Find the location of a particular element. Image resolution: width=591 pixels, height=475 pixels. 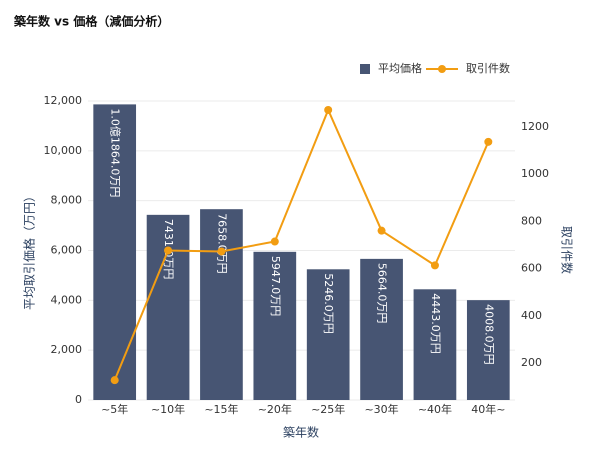

y-tick-label: 6,000 is located at coordinates (67, 250).